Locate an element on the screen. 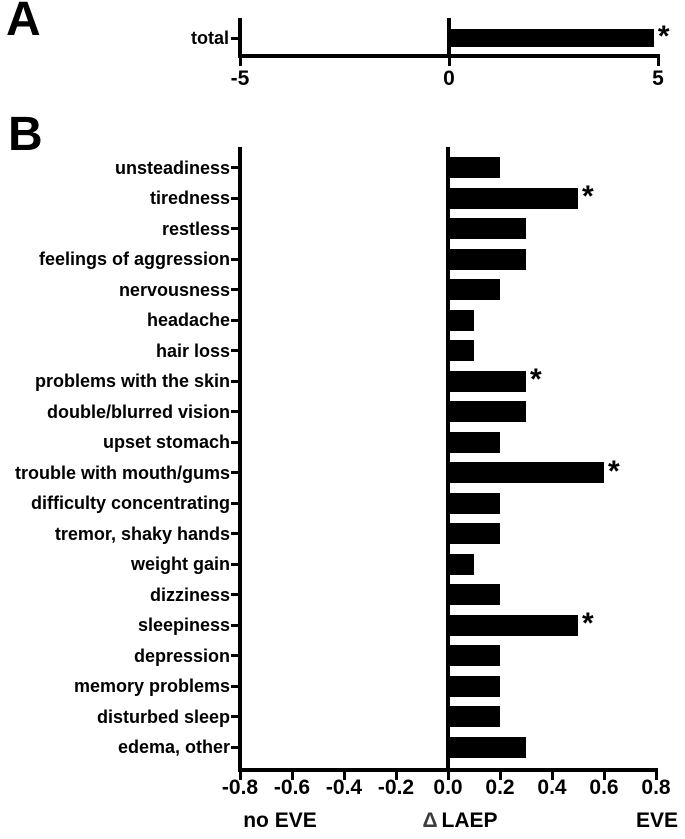 Image resolution: width=685 pixels, height=839 pixels. delta-icon: Δ is located at coordinates (430, 820).